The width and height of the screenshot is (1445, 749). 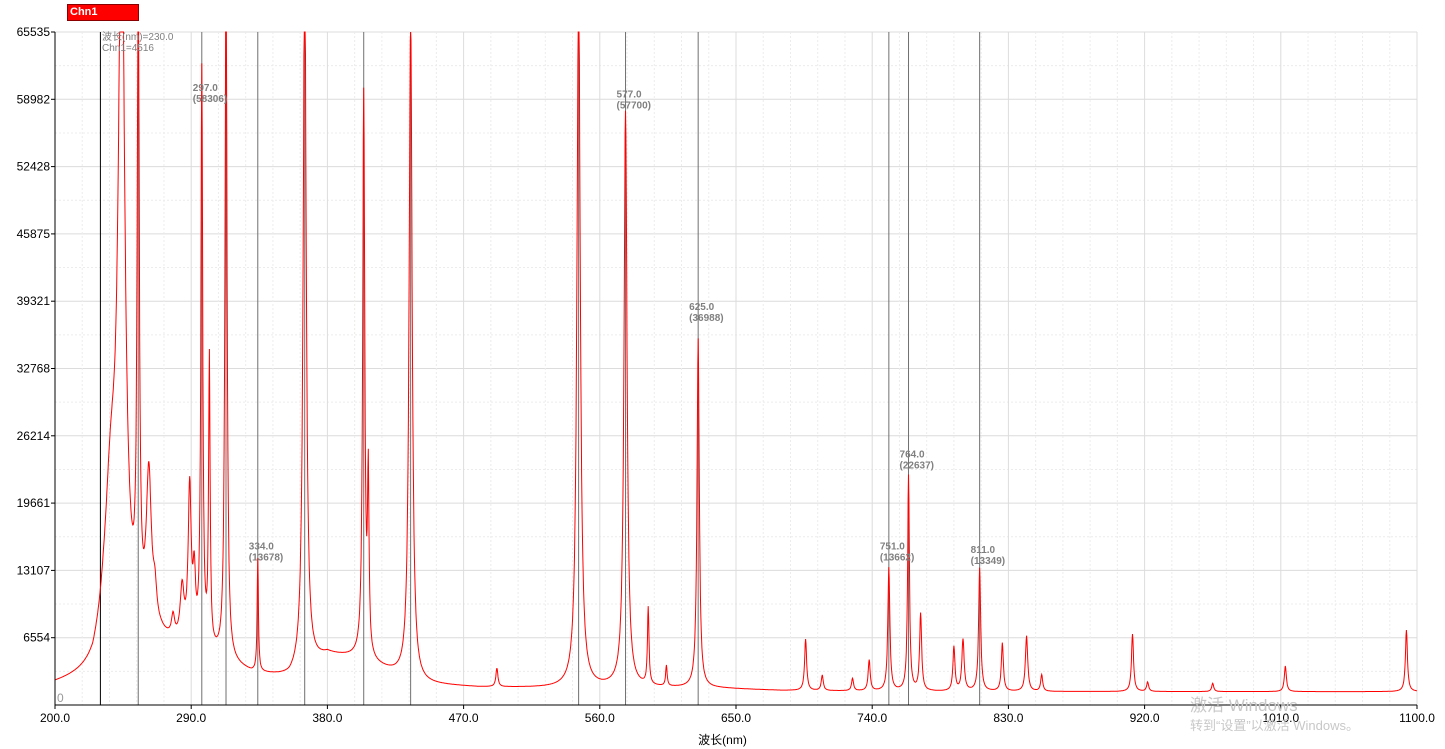 I want to click on y-tick-label: 13107, so click(x=34, y=570).